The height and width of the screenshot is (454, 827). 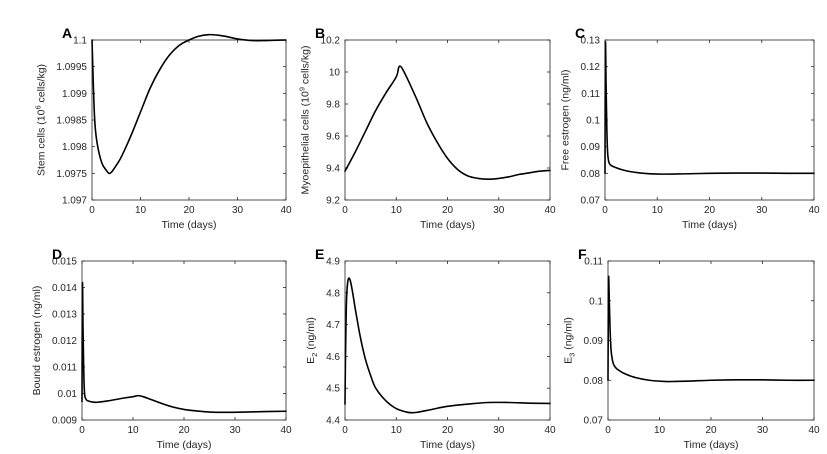 I want to click on y-tick-label: 4.4, so click(x=333, y=421).